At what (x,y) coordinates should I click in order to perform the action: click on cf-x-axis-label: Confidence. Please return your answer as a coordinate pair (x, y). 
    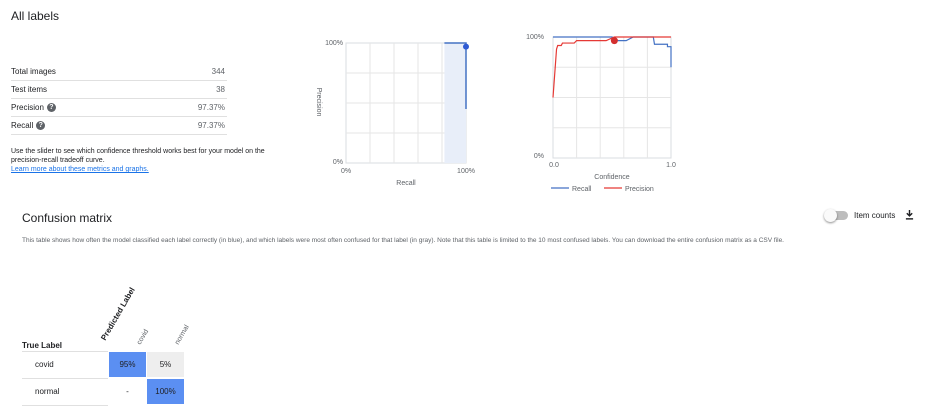
    Looking at the image, I should click on (612, 177).